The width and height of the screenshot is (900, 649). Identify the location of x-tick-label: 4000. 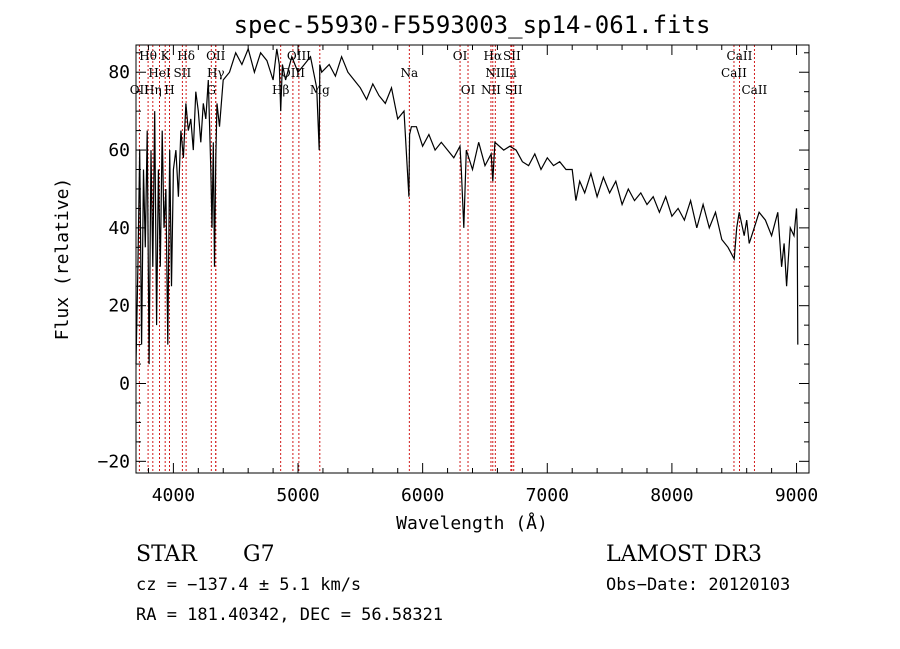
(173, 495).